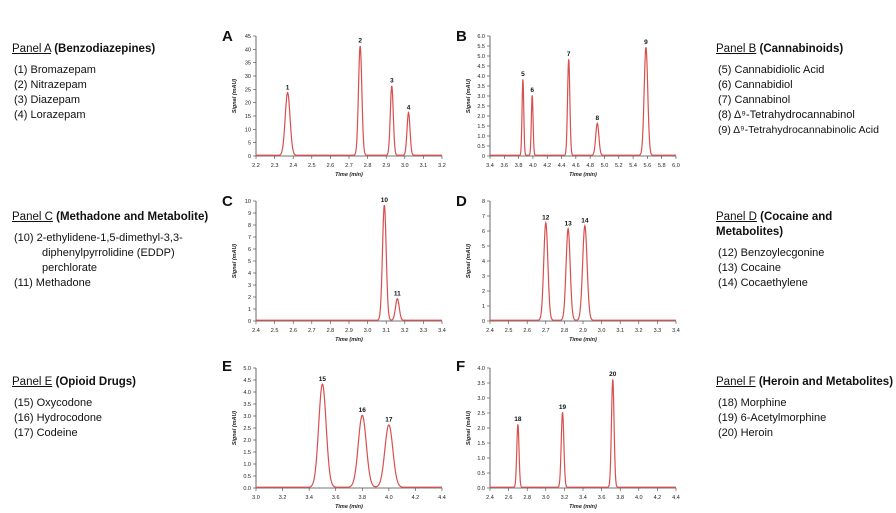 This screenshot has width=896, height=513. What do you see at coordinates (461, 36) in the screenshot?
I see `panel-letter-b: B` at bounding box center [461, 36].